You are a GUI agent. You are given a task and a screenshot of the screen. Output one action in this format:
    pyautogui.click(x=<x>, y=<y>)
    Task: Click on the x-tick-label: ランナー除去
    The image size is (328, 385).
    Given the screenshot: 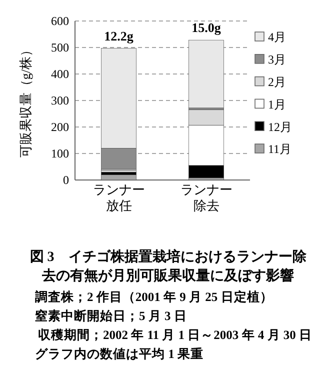 What is the action you would take?
    pyautogui.click(x=206, y=197)
    